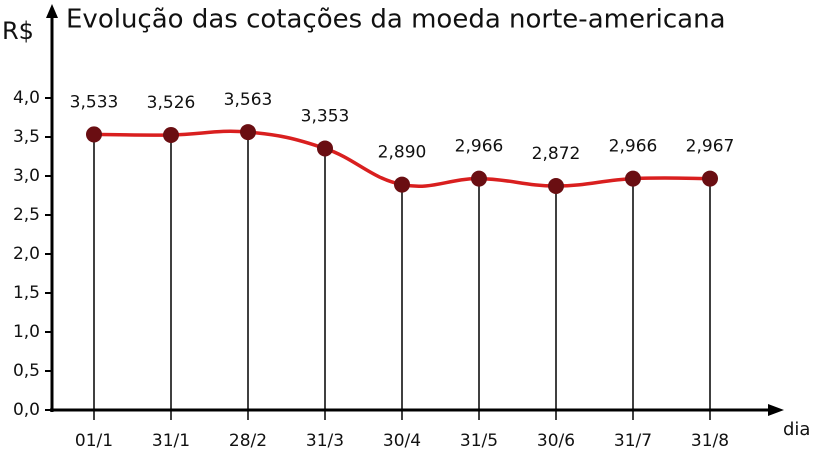  What do you see at coordinates (325, 441) in the screenshot?
I see `x-tick-label: 31/3` at bounding box center [325, 441].